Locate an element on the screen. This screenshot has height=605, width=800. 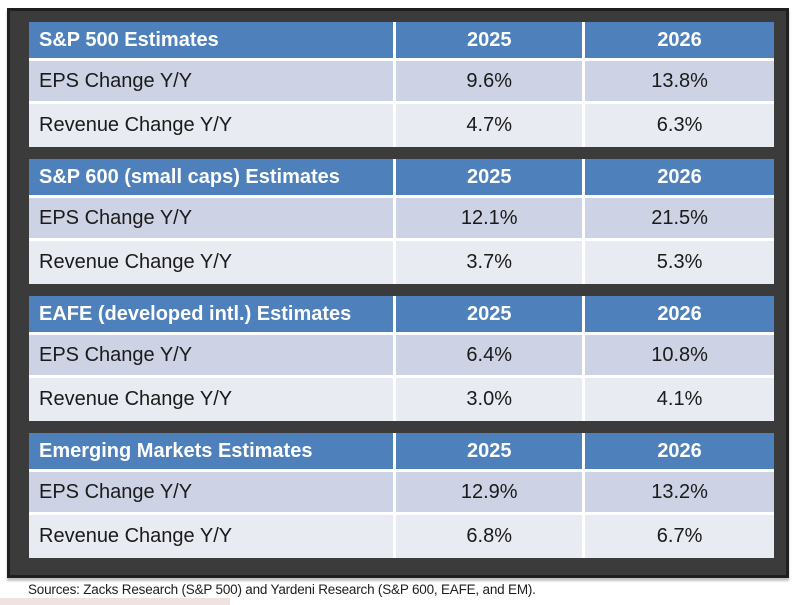
table-row: Revenue Change Y/Y 6.8% 6.7% is located at coordinates (401, 536).